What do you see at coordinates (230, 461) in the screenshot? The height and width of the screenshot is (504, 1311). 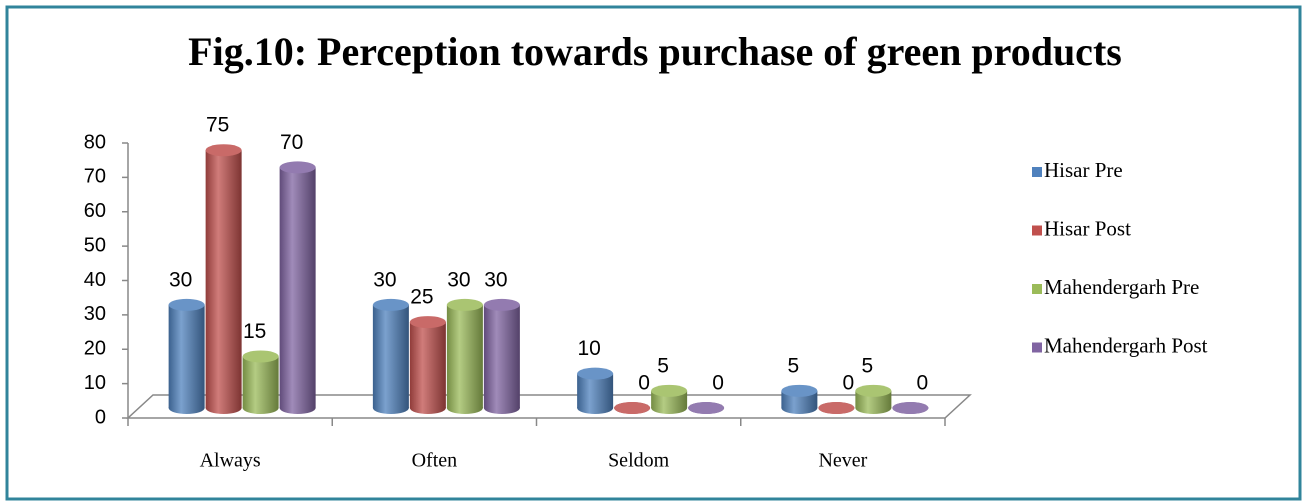 I see `x-tick-label: Always` at bounding box center [230, 461].